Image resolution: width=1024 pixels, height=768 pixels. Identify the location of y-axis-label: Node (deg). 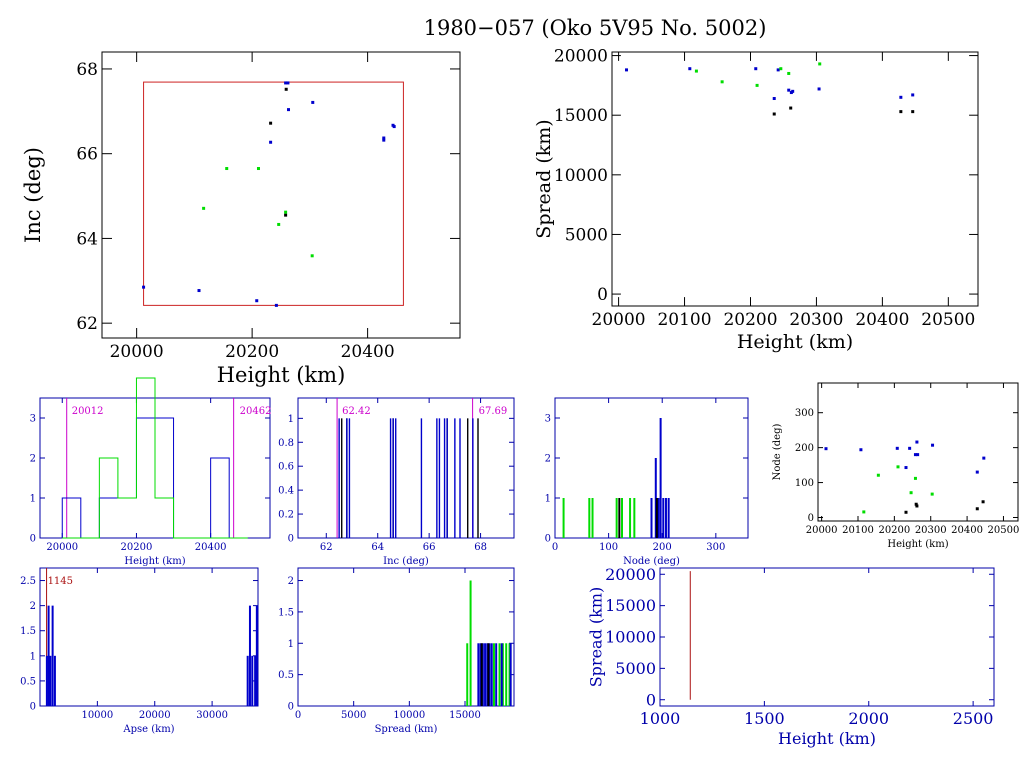
(777, 452).